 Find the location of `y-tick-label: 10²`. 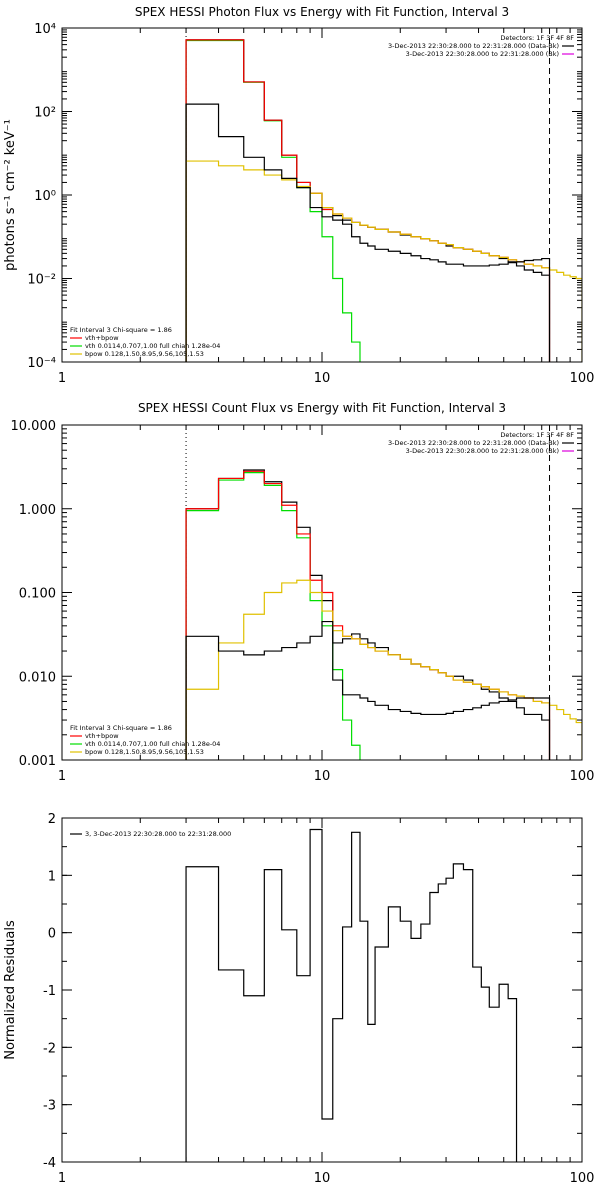

y-tick-label: 10² is located at coordinates (45, 113).